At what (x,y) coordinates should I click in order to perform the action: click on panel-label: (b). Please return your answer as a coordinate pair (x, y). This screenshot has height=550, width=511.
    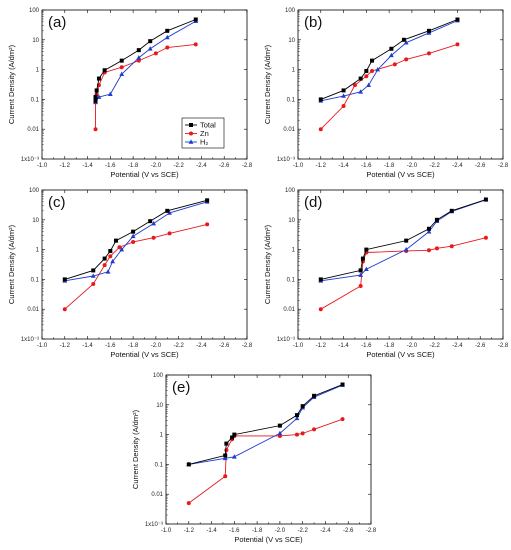
    Looking at the image, I should click on (313, 22).